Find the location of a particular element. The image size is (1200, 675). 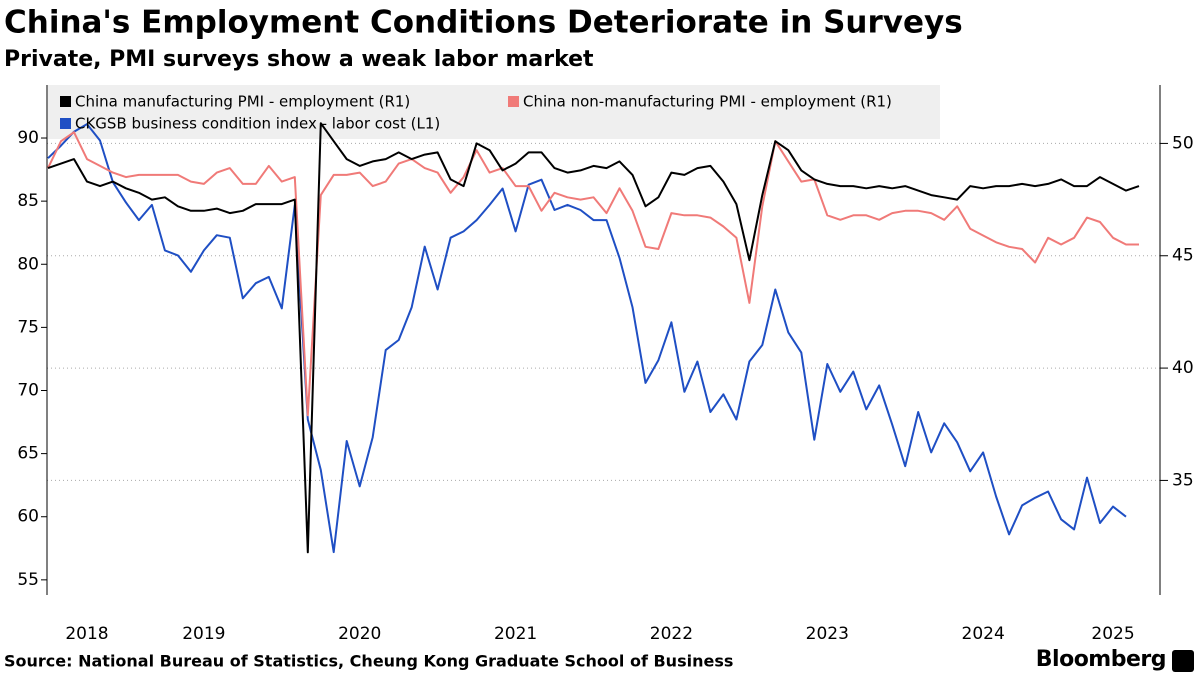

y-tick-label: 85 is located at coordinates (28, 201).